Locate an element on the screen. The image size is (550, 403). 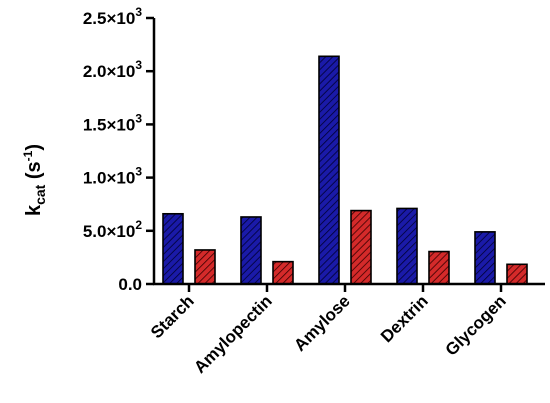
y-tick-label: 5.0×10² is located at coordinates (112, 229).